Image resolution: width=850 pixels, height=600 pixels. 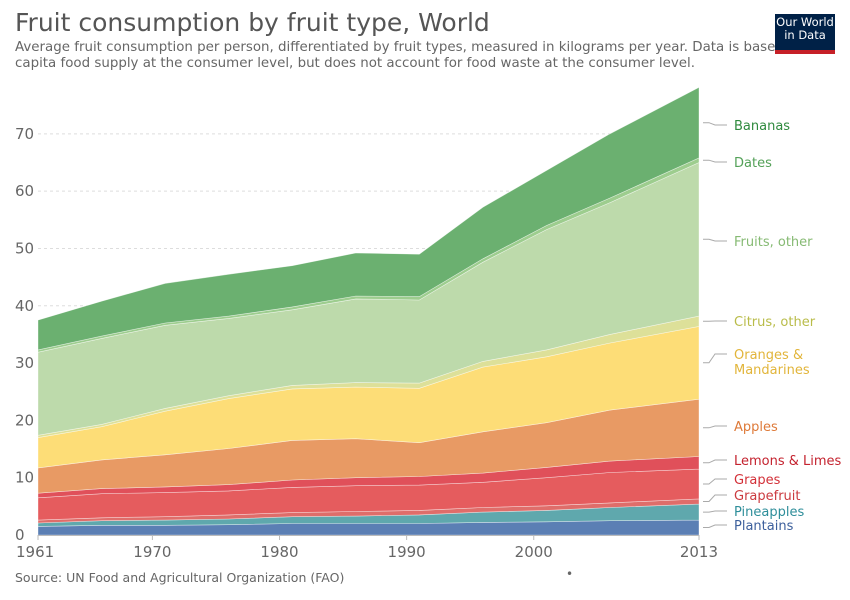 I want to click on leader-line-pineapples, so click(x=715, y=511).